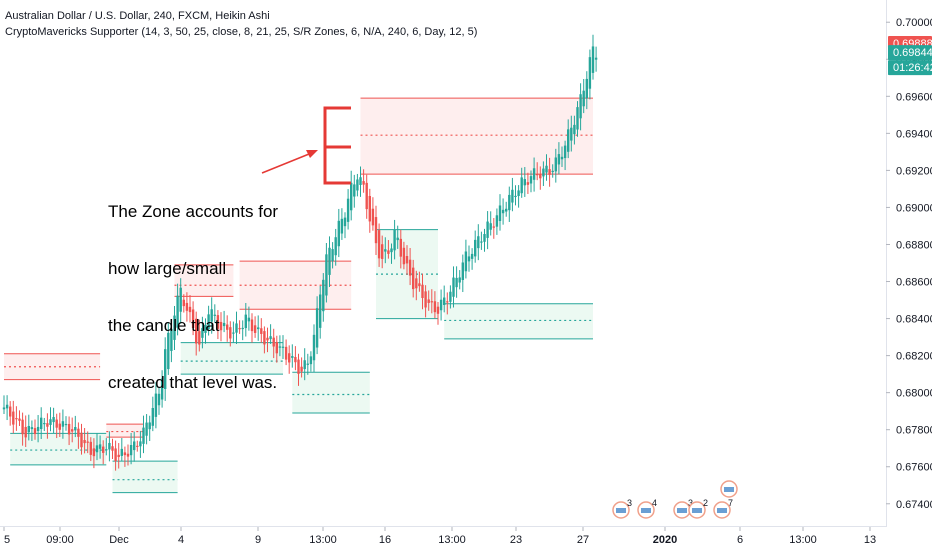 The height and width of the screenshot is (555, 932). I want to click on event-badge: 2, so click(698, 508).